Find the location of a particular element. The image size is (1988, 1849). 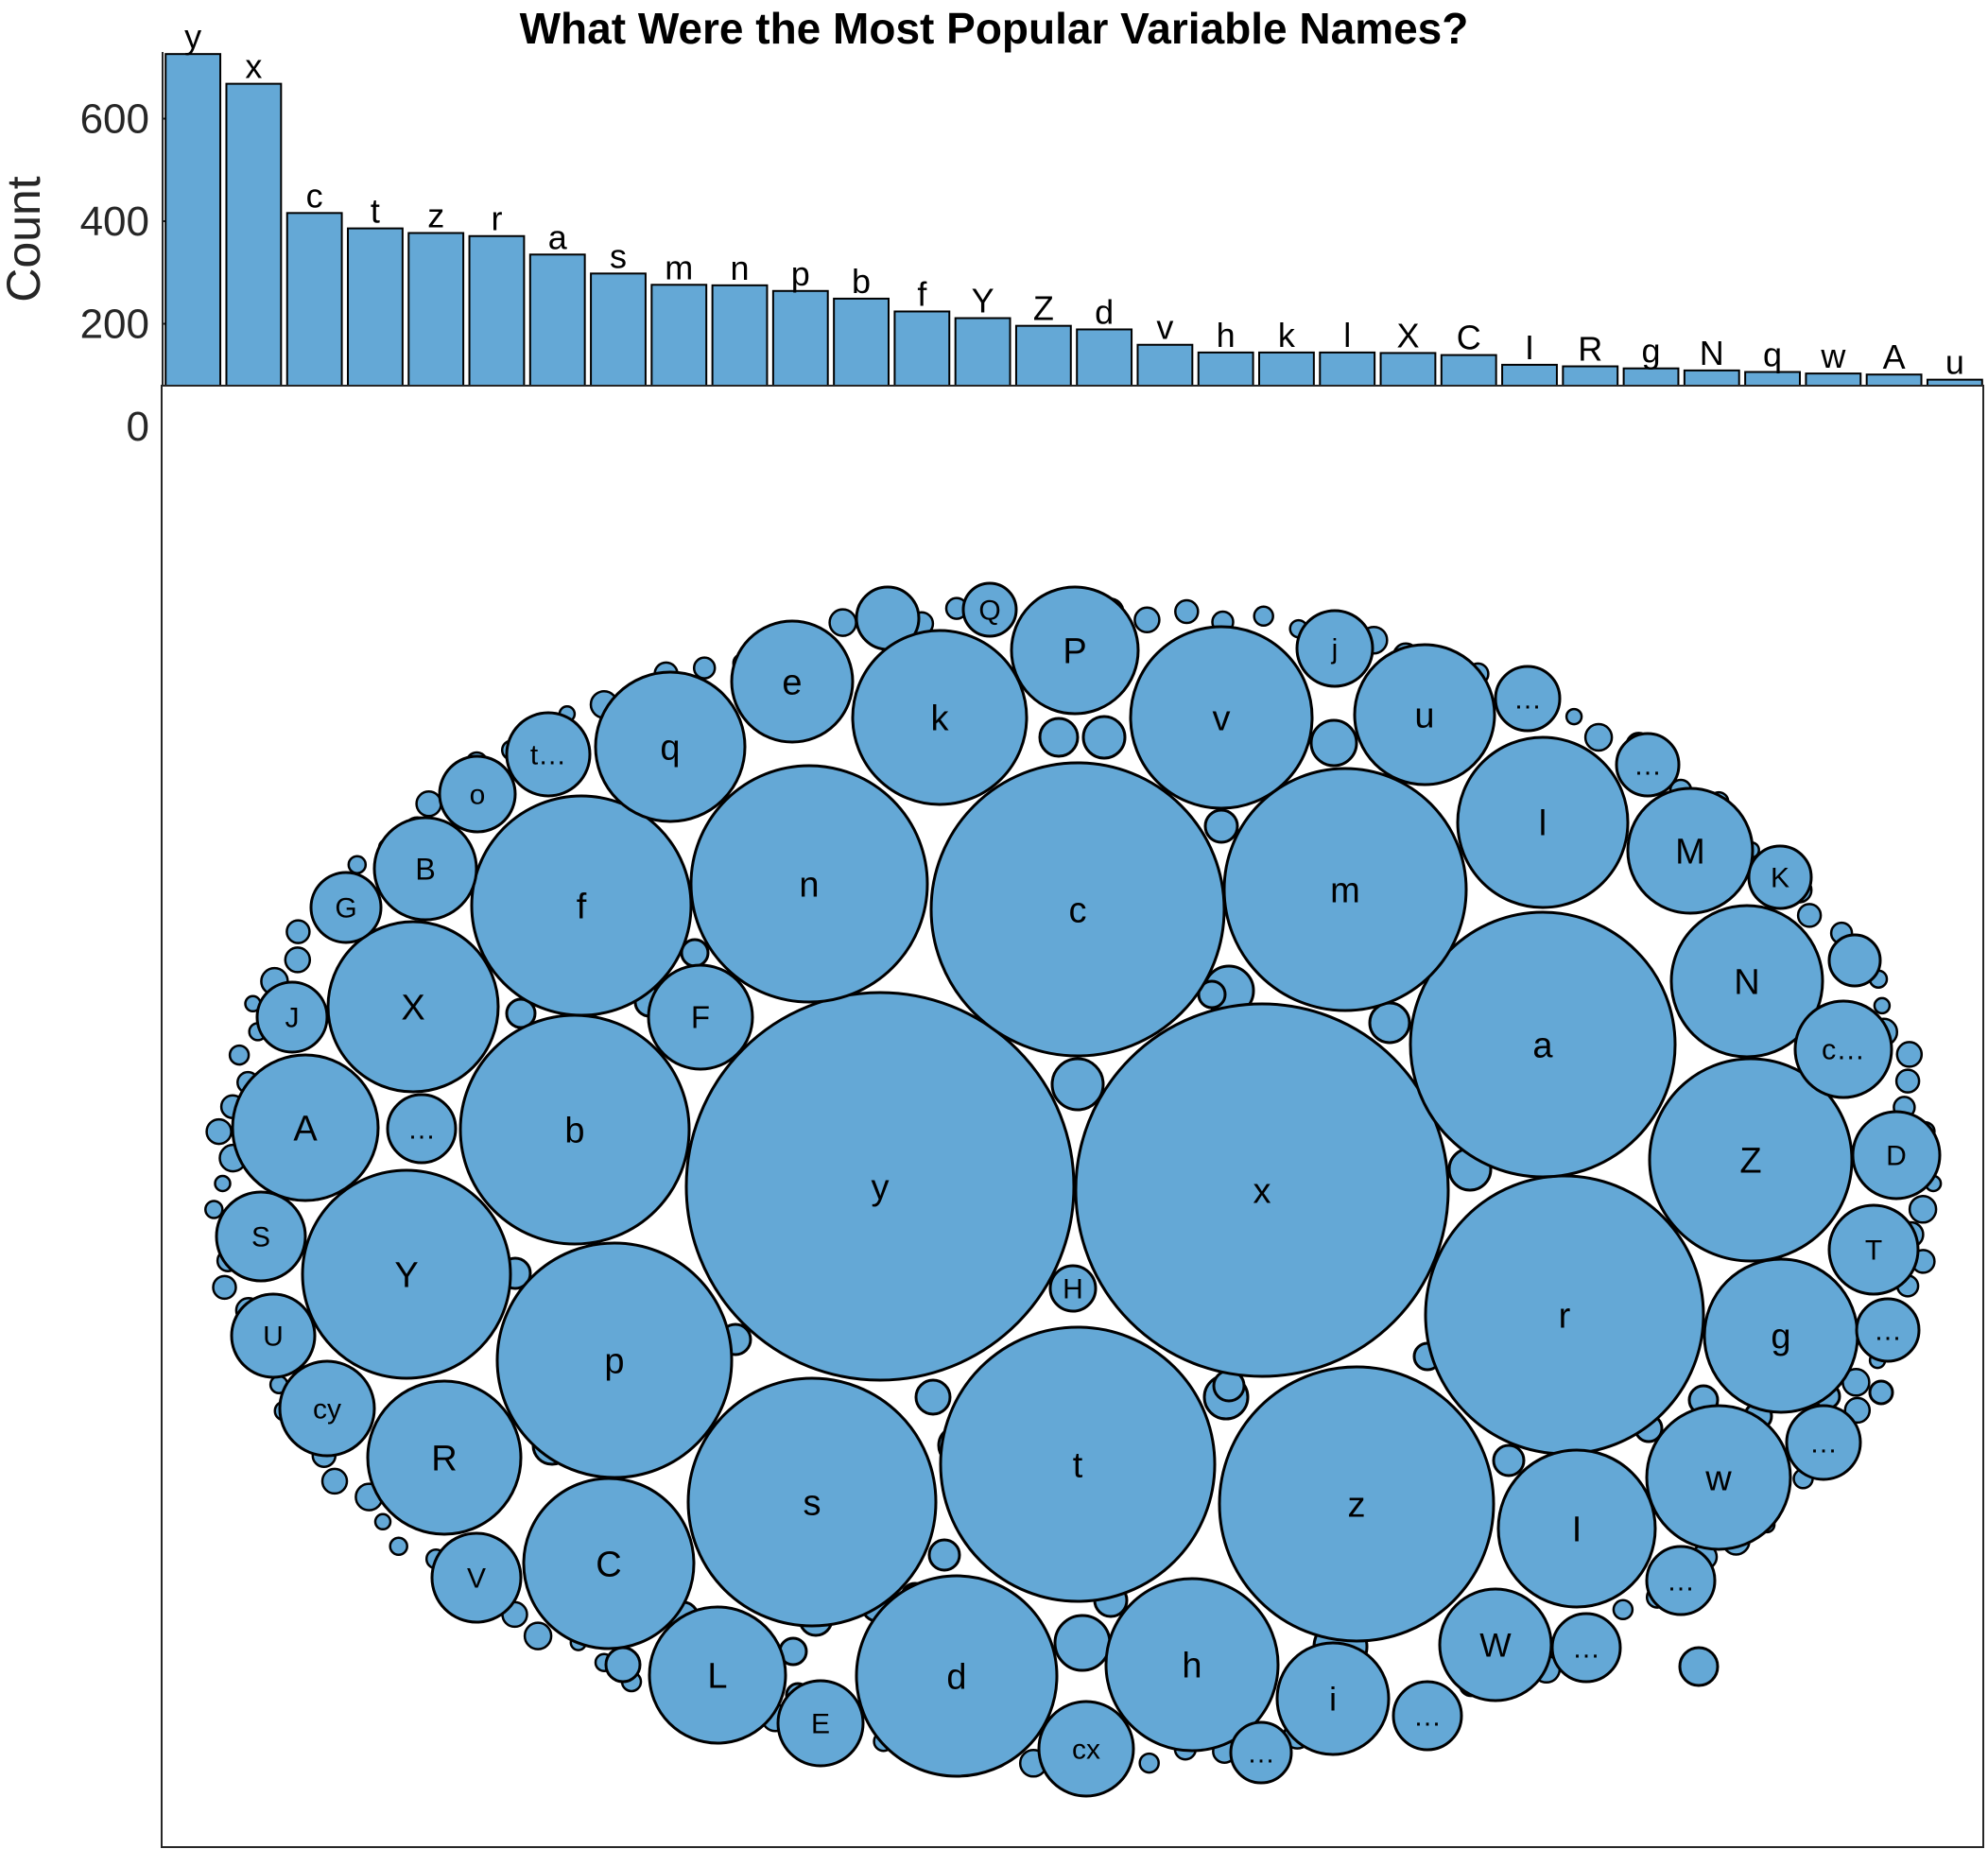

bubble-label: K is located at coordinates (1780, 878).